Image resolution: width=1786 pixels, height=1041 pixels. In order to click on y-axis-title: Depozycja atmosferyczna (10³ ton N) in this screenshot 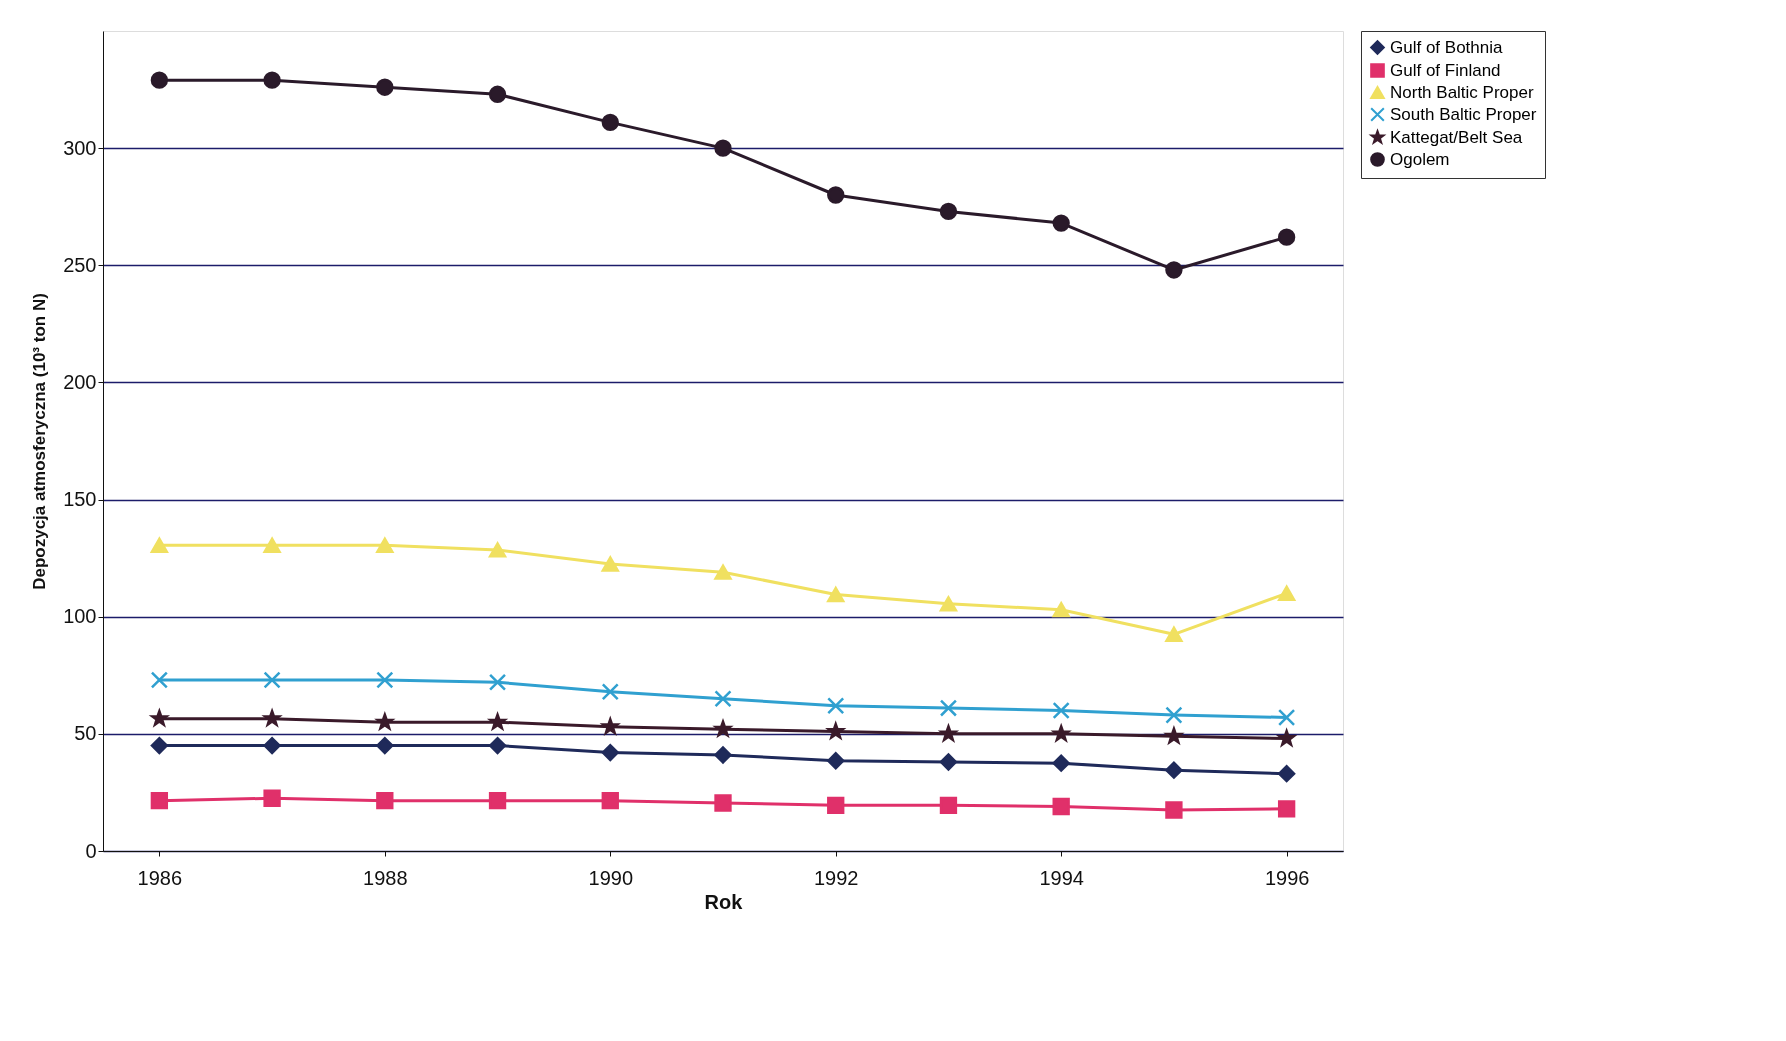, I will do `click(40, 441)`.